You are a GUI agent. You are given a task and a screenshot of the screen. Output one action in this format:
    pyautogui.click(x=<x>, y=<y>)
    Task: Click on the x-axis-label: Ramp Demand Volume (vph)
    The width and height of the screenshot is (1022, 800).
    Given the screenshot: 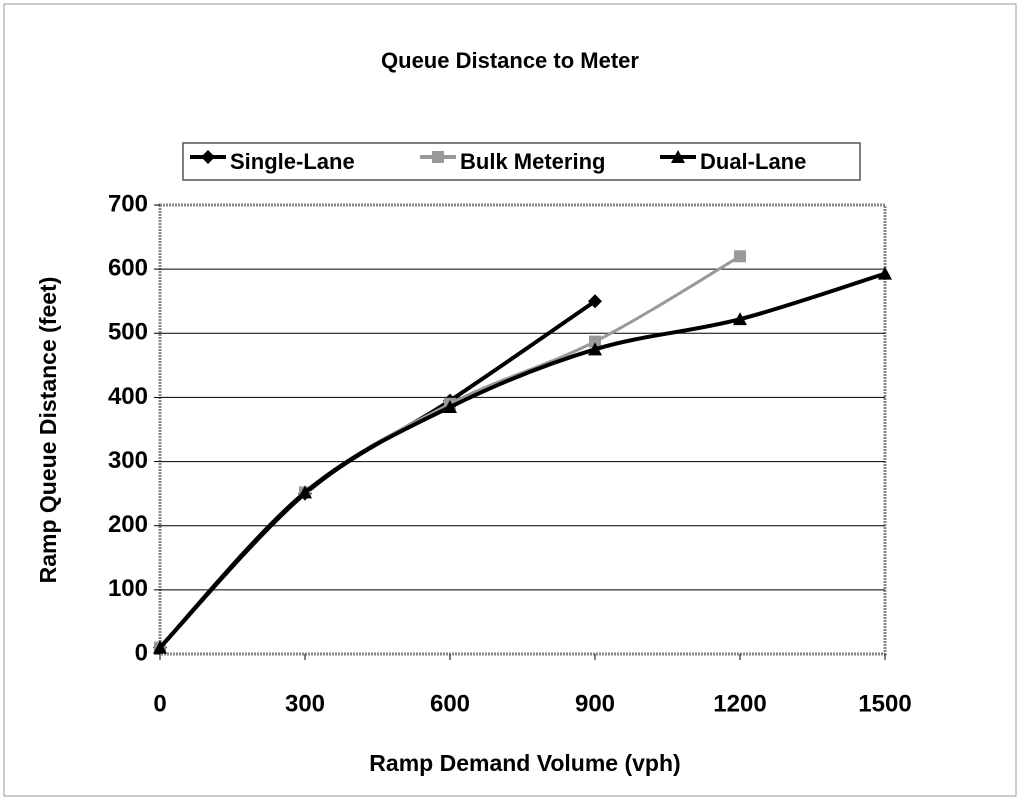 What is the action you would take?
    pyautogui.click(x=524, y=763)
    